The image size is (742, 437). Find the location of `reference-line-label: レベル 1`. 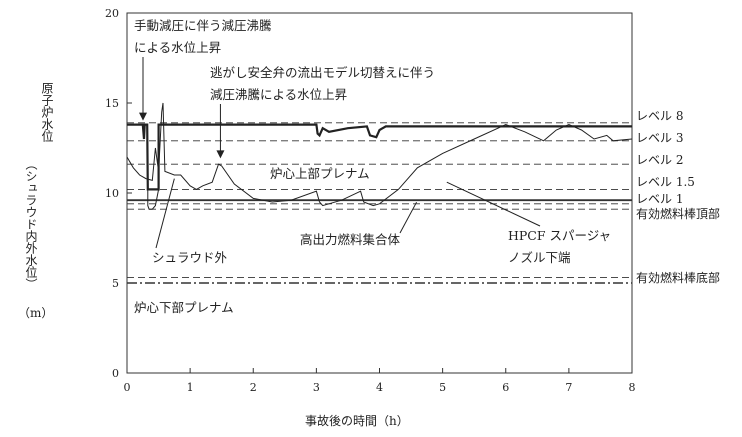

reference-line-label: レベル 1 is located at coordinates (659, 199).